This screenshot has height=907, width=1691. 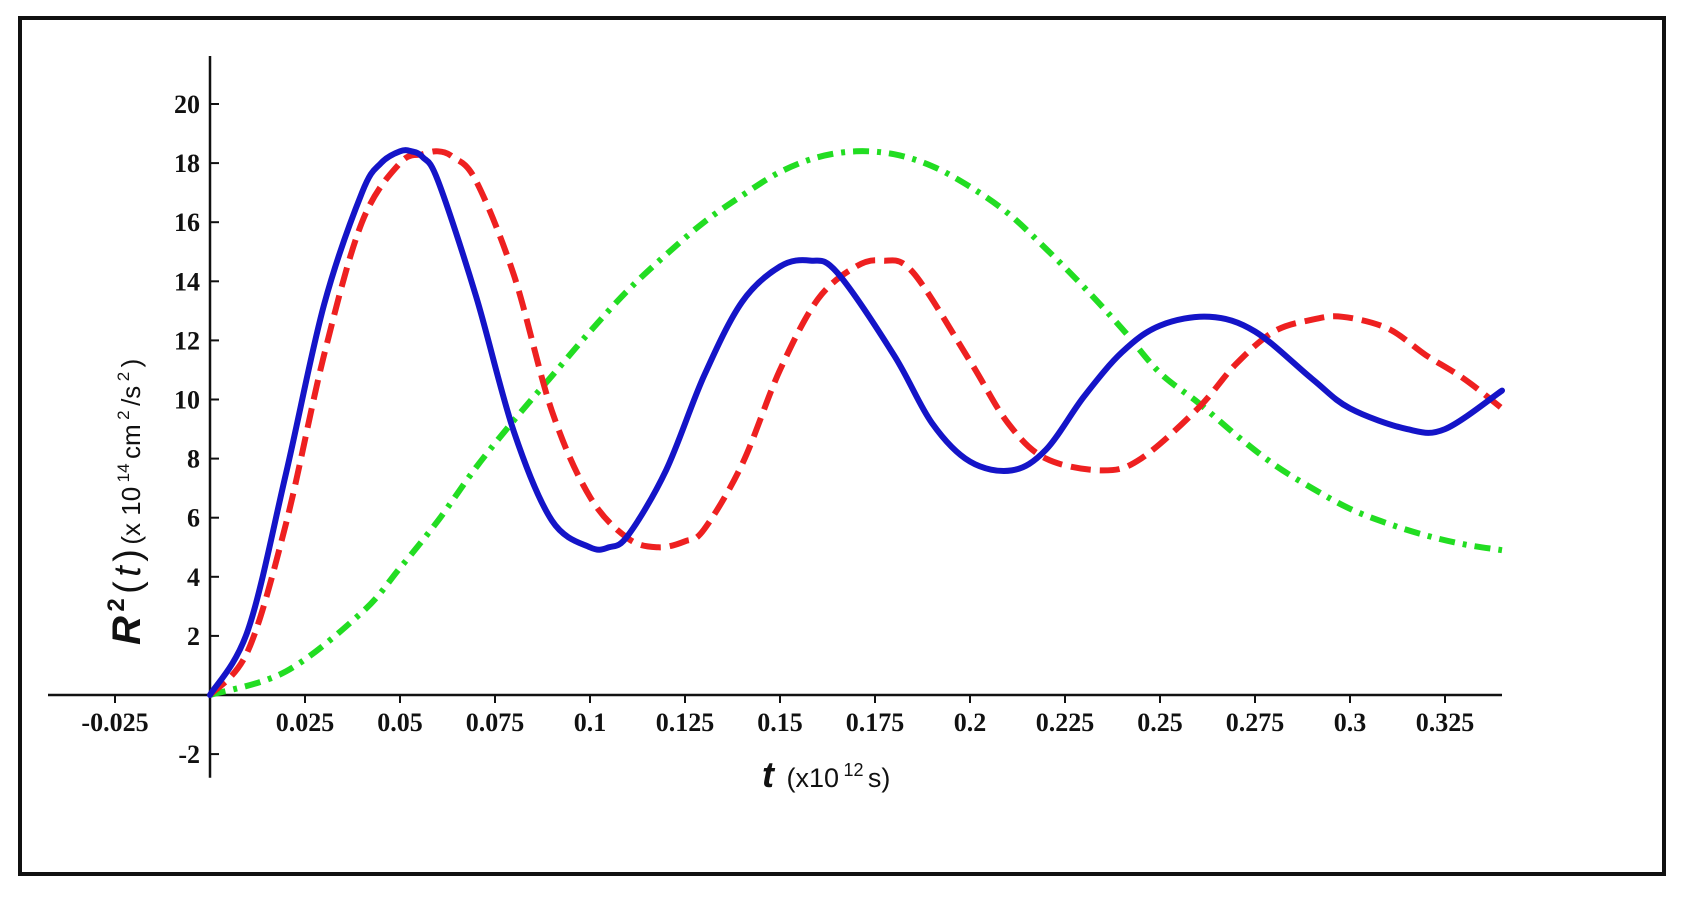 I want to click on x-tick-label: 0.275, so click(x=1255, y=722).